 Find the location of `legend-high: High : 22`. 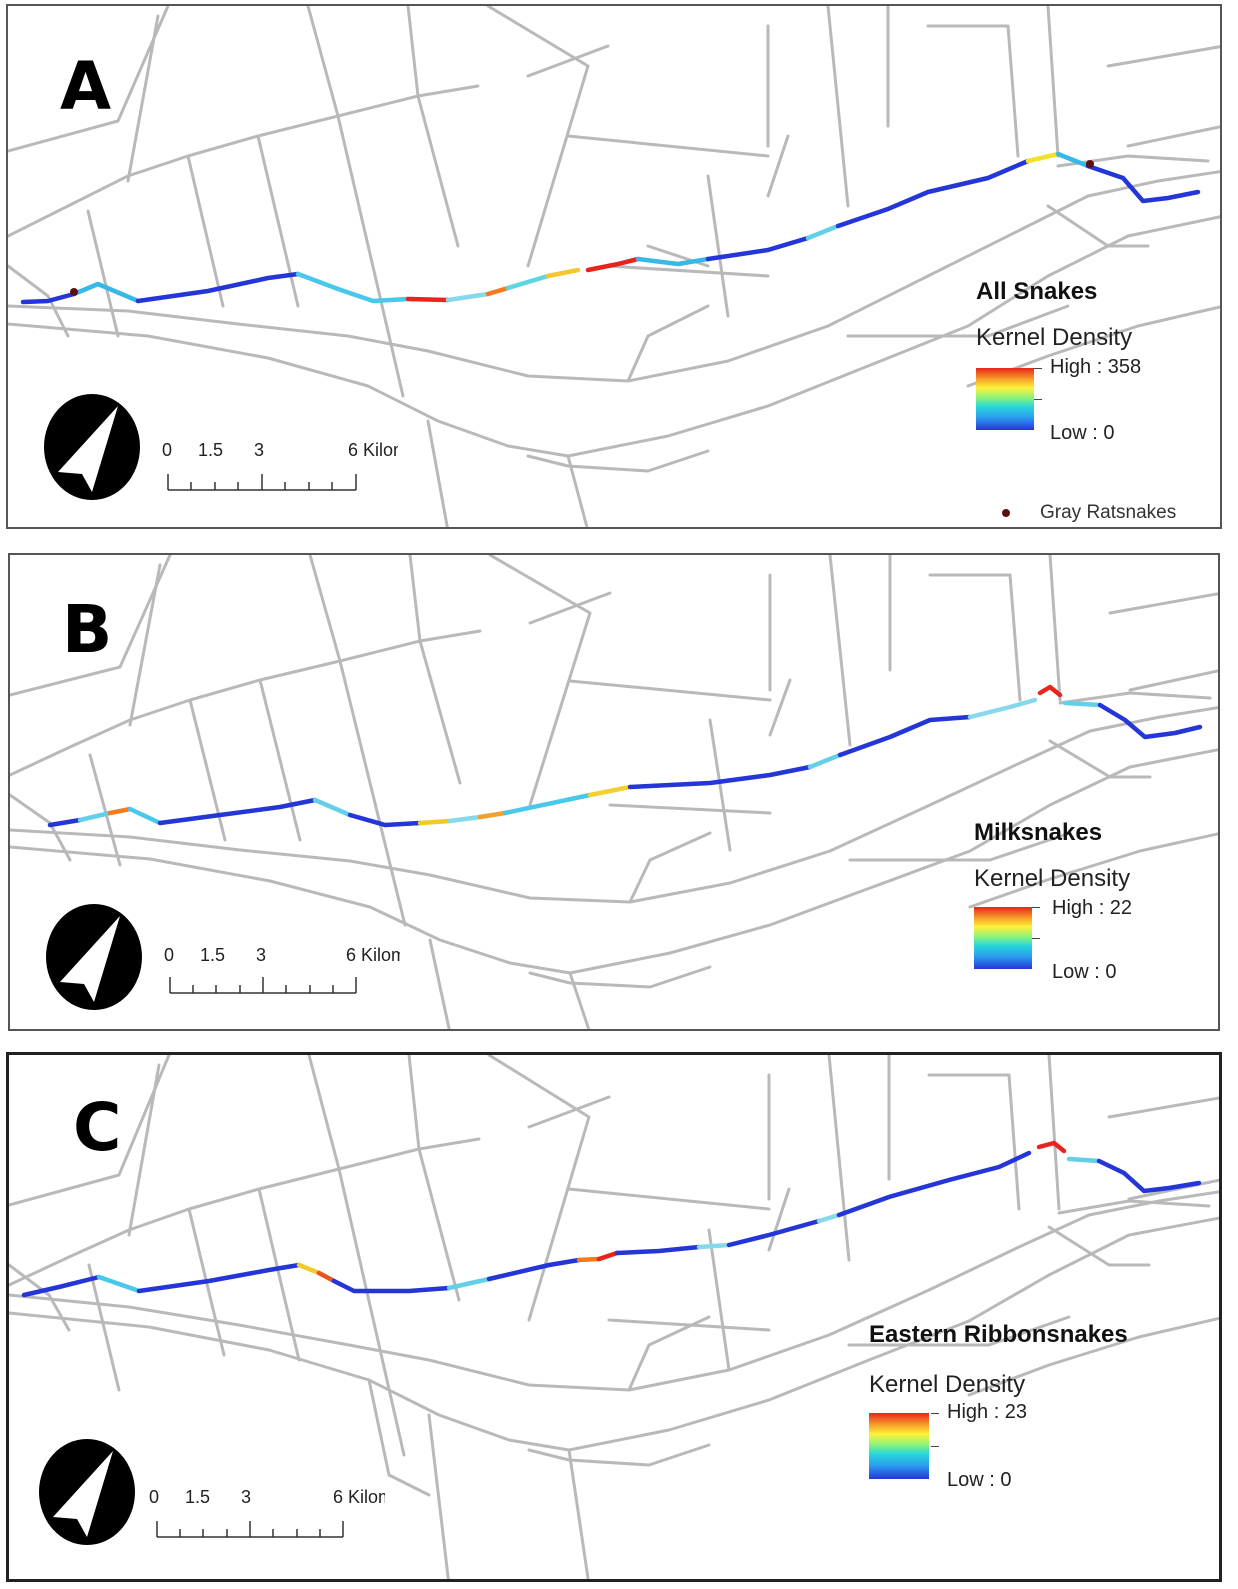

legend-high: High : 22 is located at coordinates (1092, 908).